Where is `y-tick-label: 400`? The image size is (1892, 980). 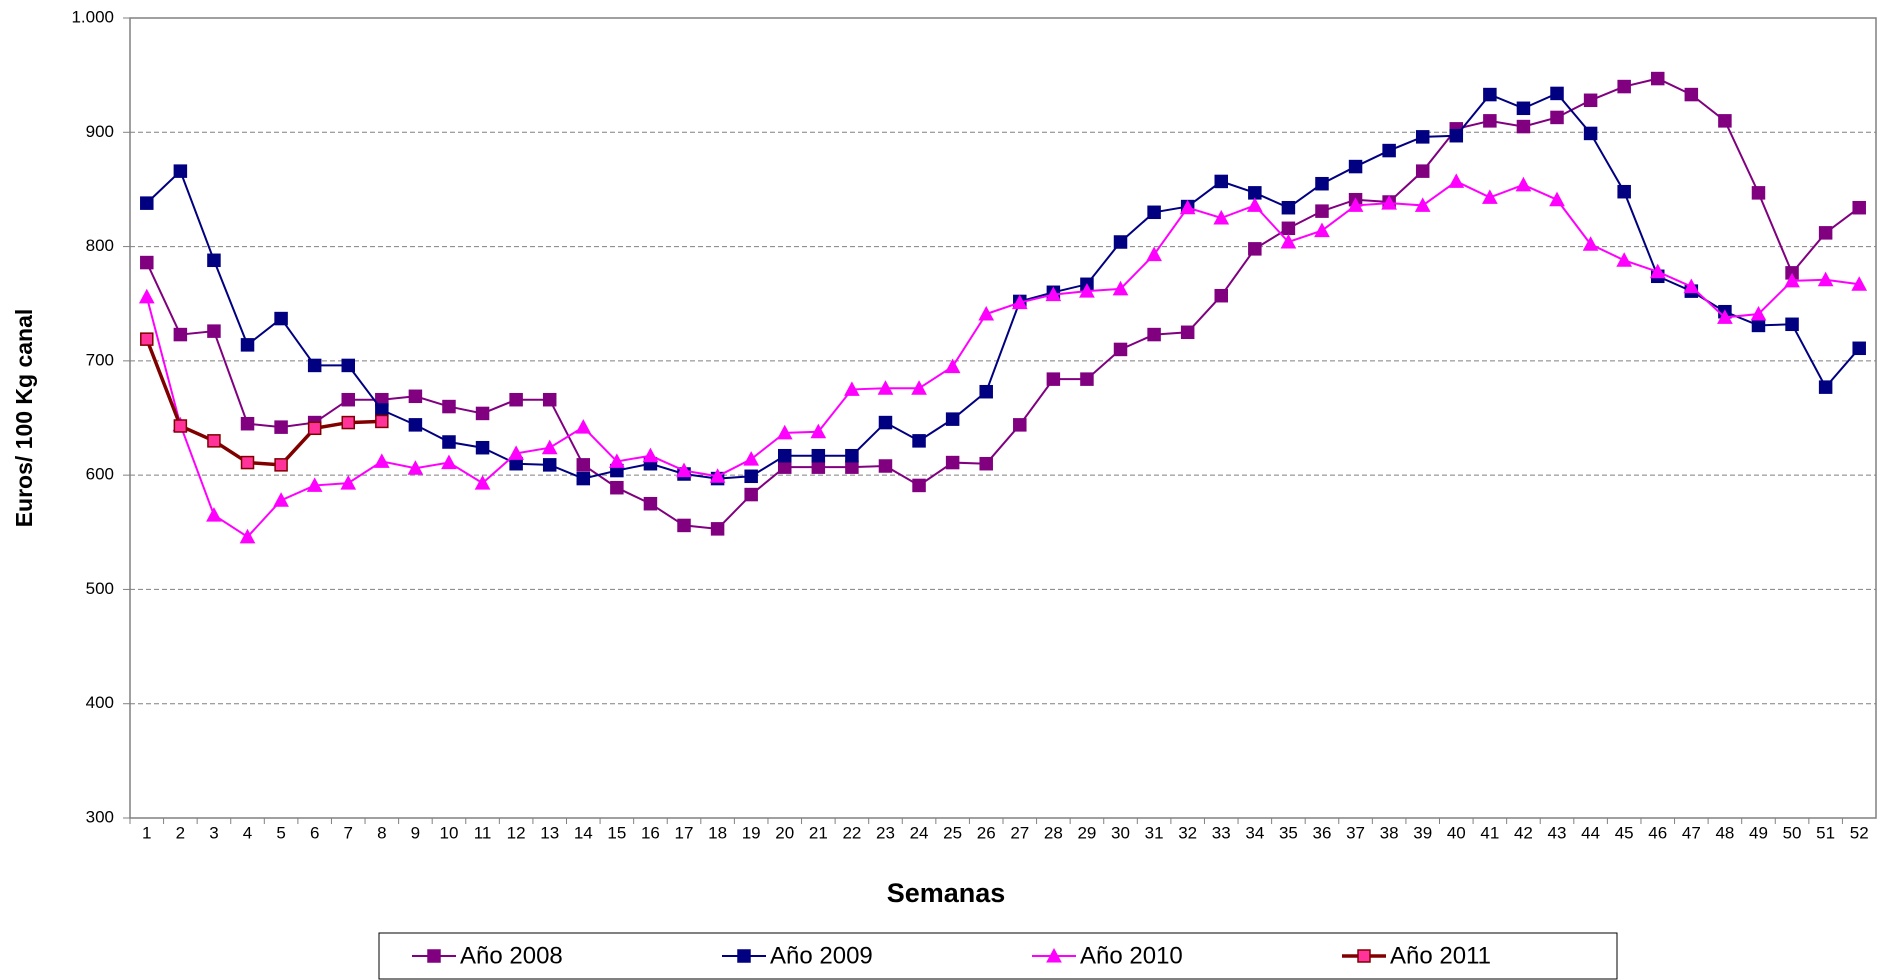
y-tick-label: 400 is located at coordinates (100, 702).